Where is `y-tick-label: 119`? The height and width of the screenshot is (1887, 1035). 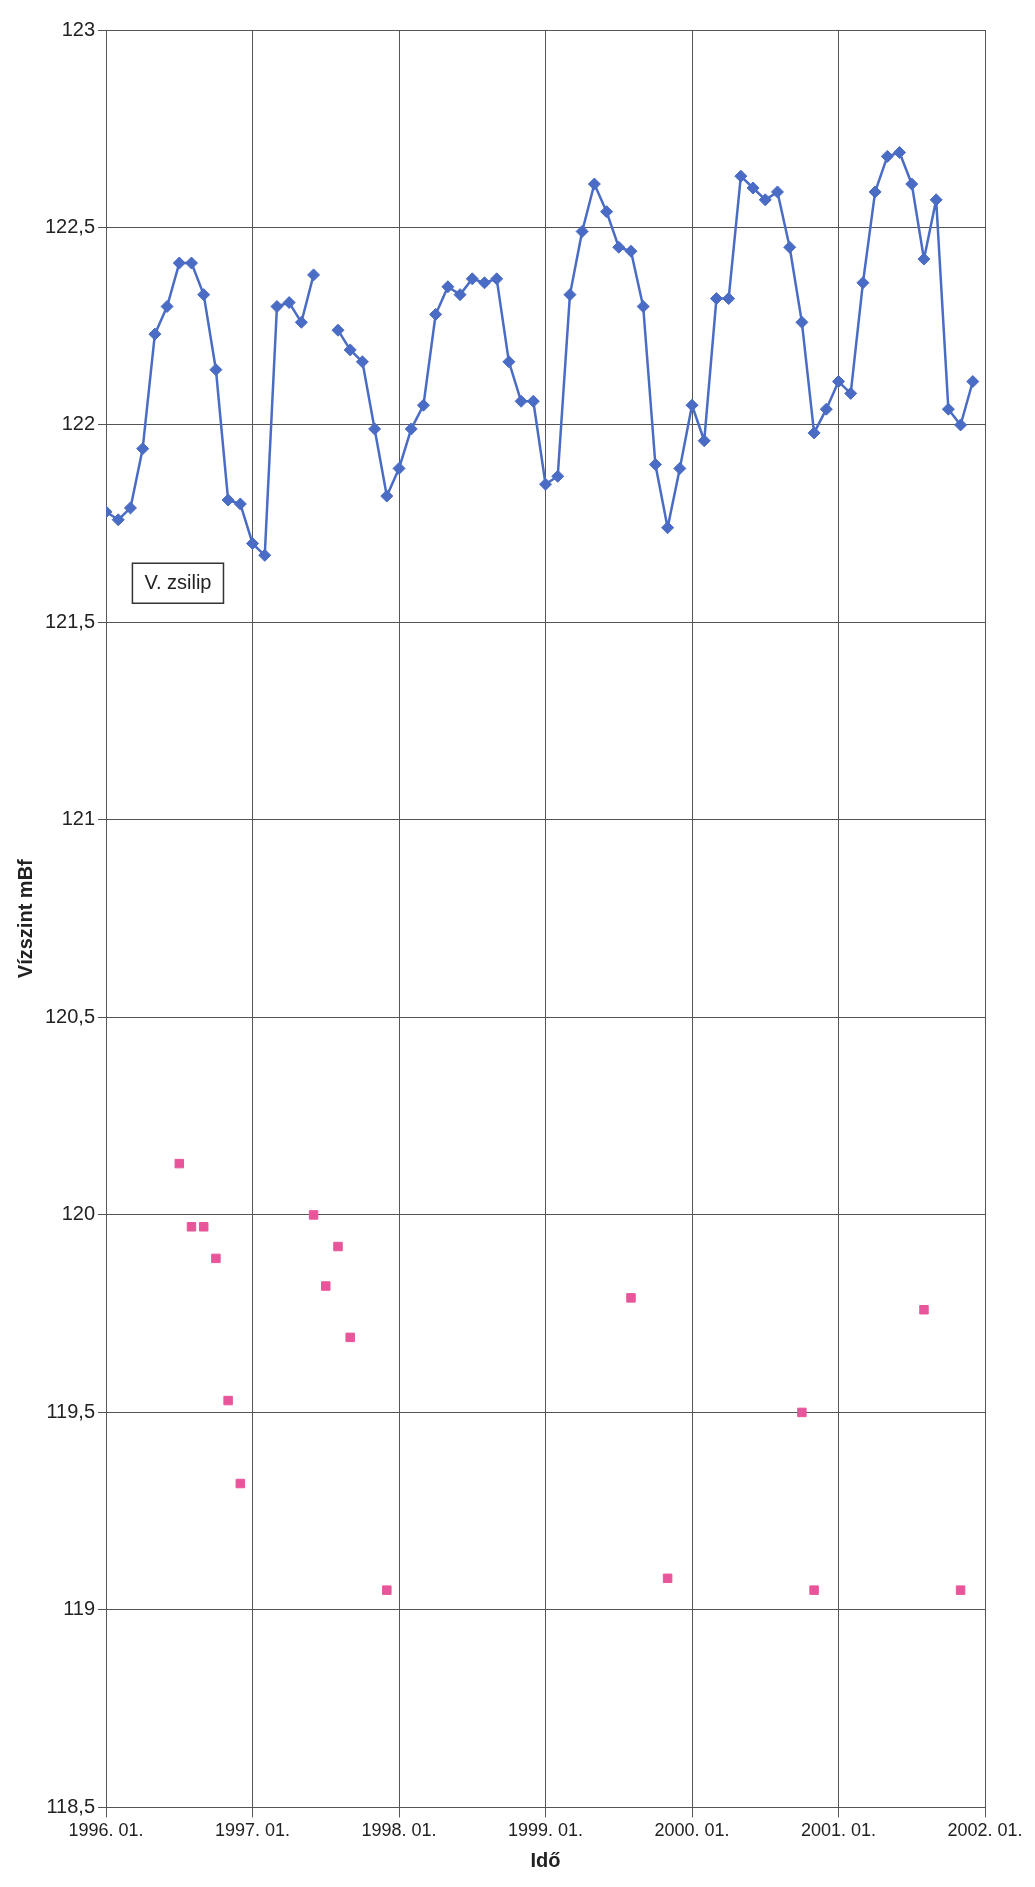 y-tick-label: 119 is located at coordinates (79, 1608).